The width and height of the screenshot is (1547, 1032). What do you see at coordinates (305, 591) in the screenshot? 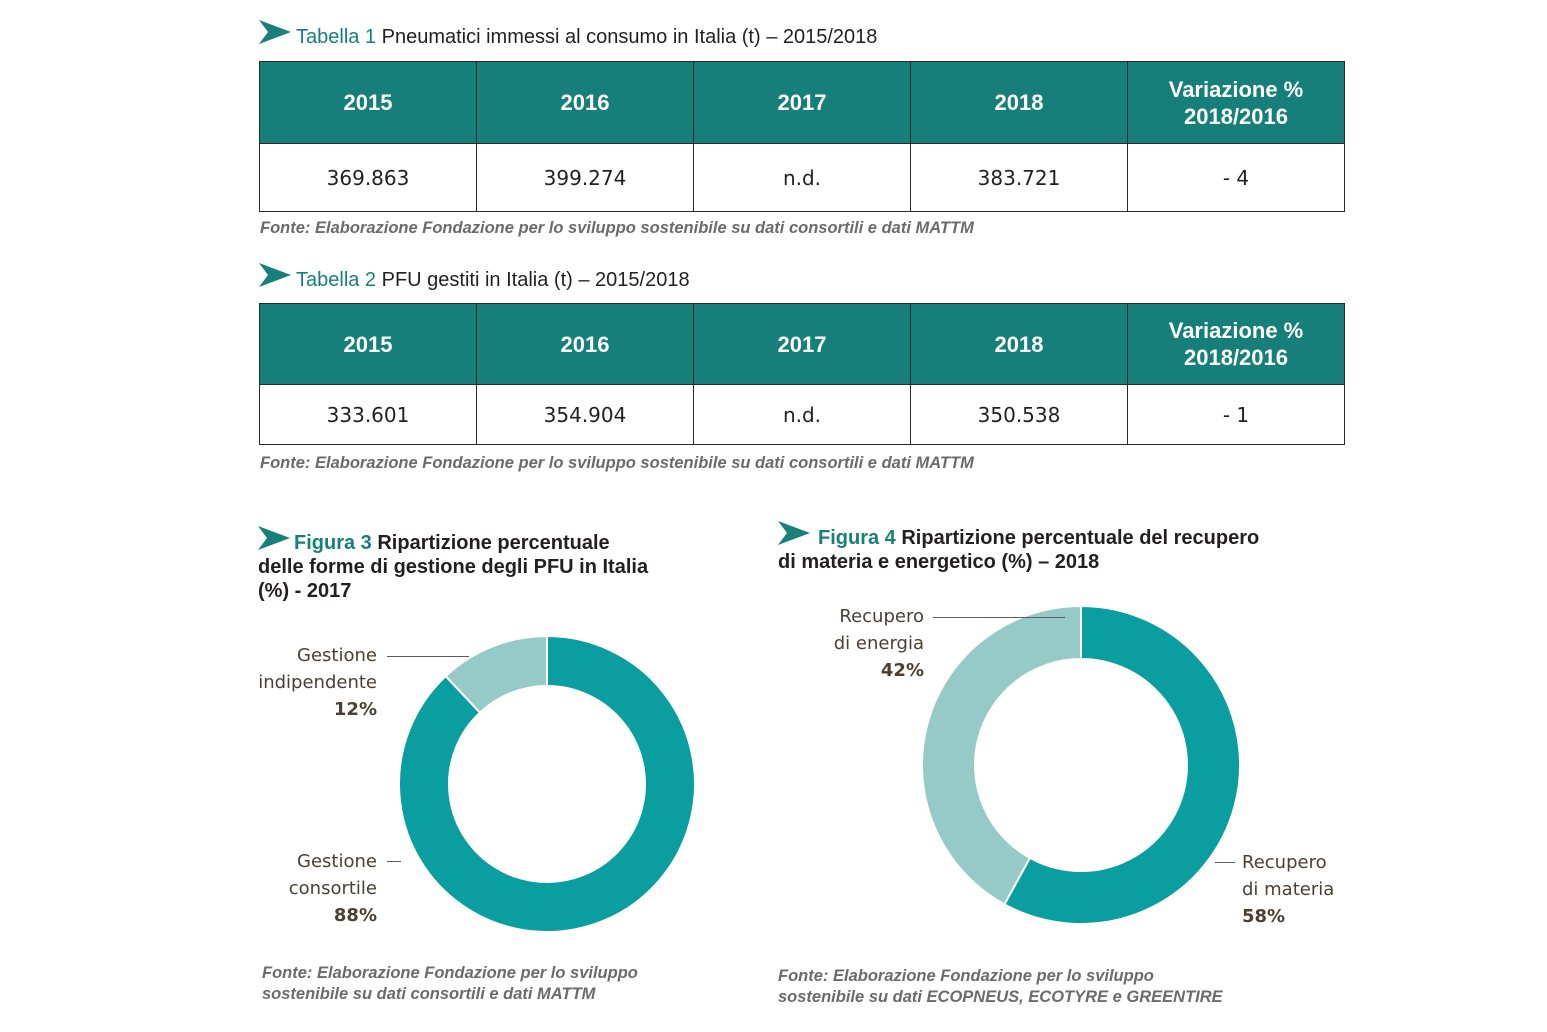
I see `figure3-title-line3: (%) - 2017` at bounding box center [305, 591].